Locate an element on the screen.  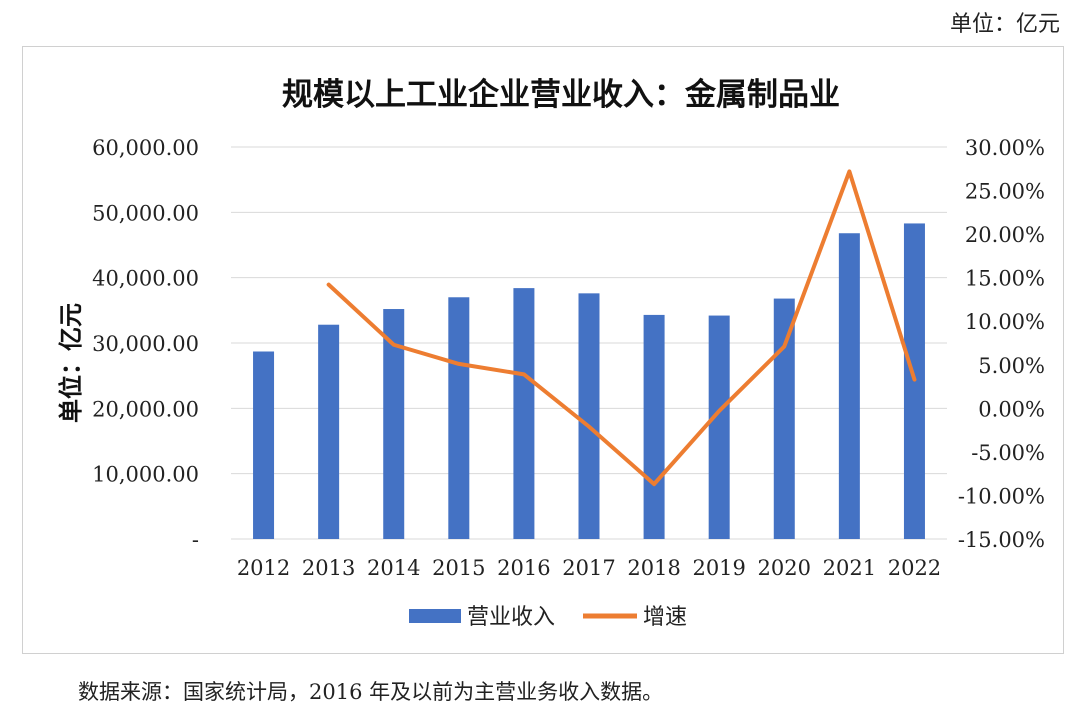
y2-tick-label: 10.00% is located at coordinates (1005, 322).